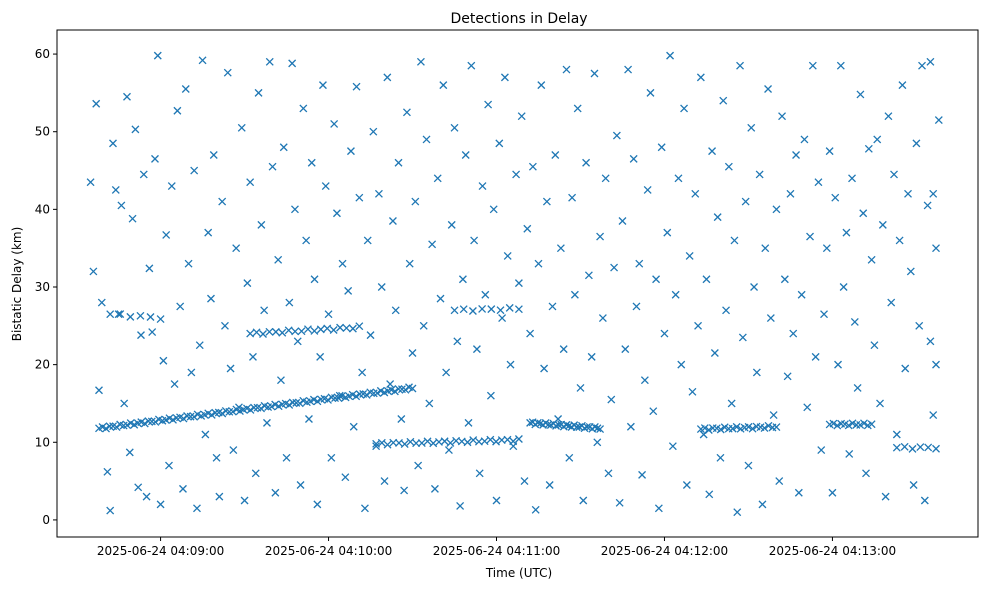 The width and height of the screenshot is (989, 590). Describe the element at coordinates (46, 287) in the screenshot. I see `y-axis-ticks: 0 10 20 30 40 50 60` at that location.